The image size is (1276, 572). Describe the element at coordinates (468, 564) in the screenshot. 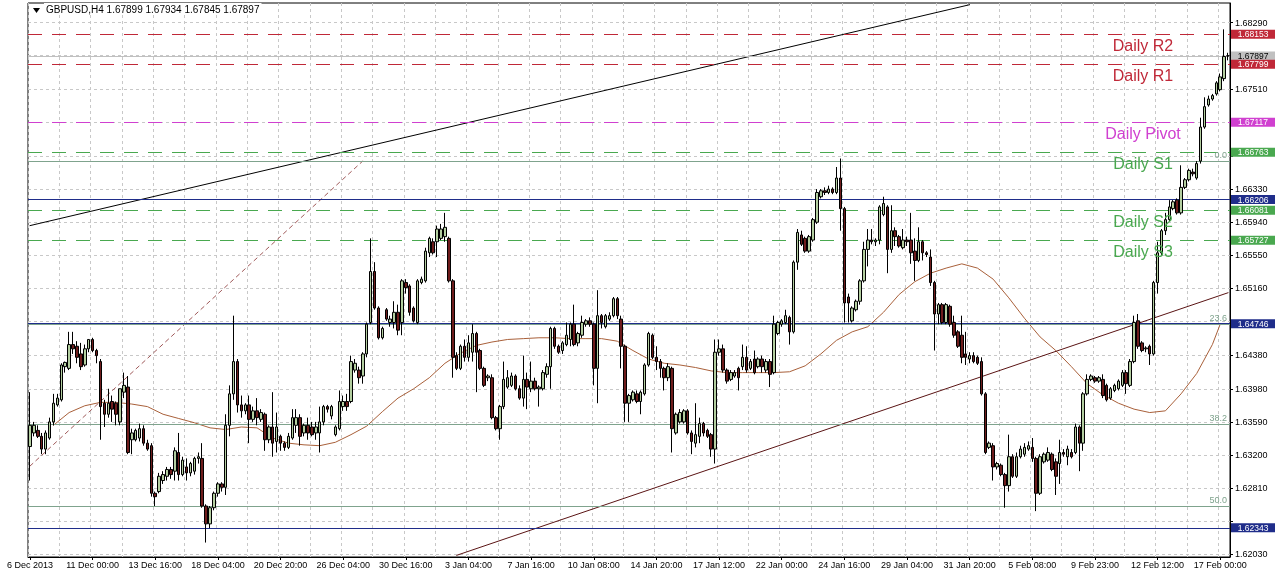

I see `x-tick-label: 3 Jan 04:00` at that location.